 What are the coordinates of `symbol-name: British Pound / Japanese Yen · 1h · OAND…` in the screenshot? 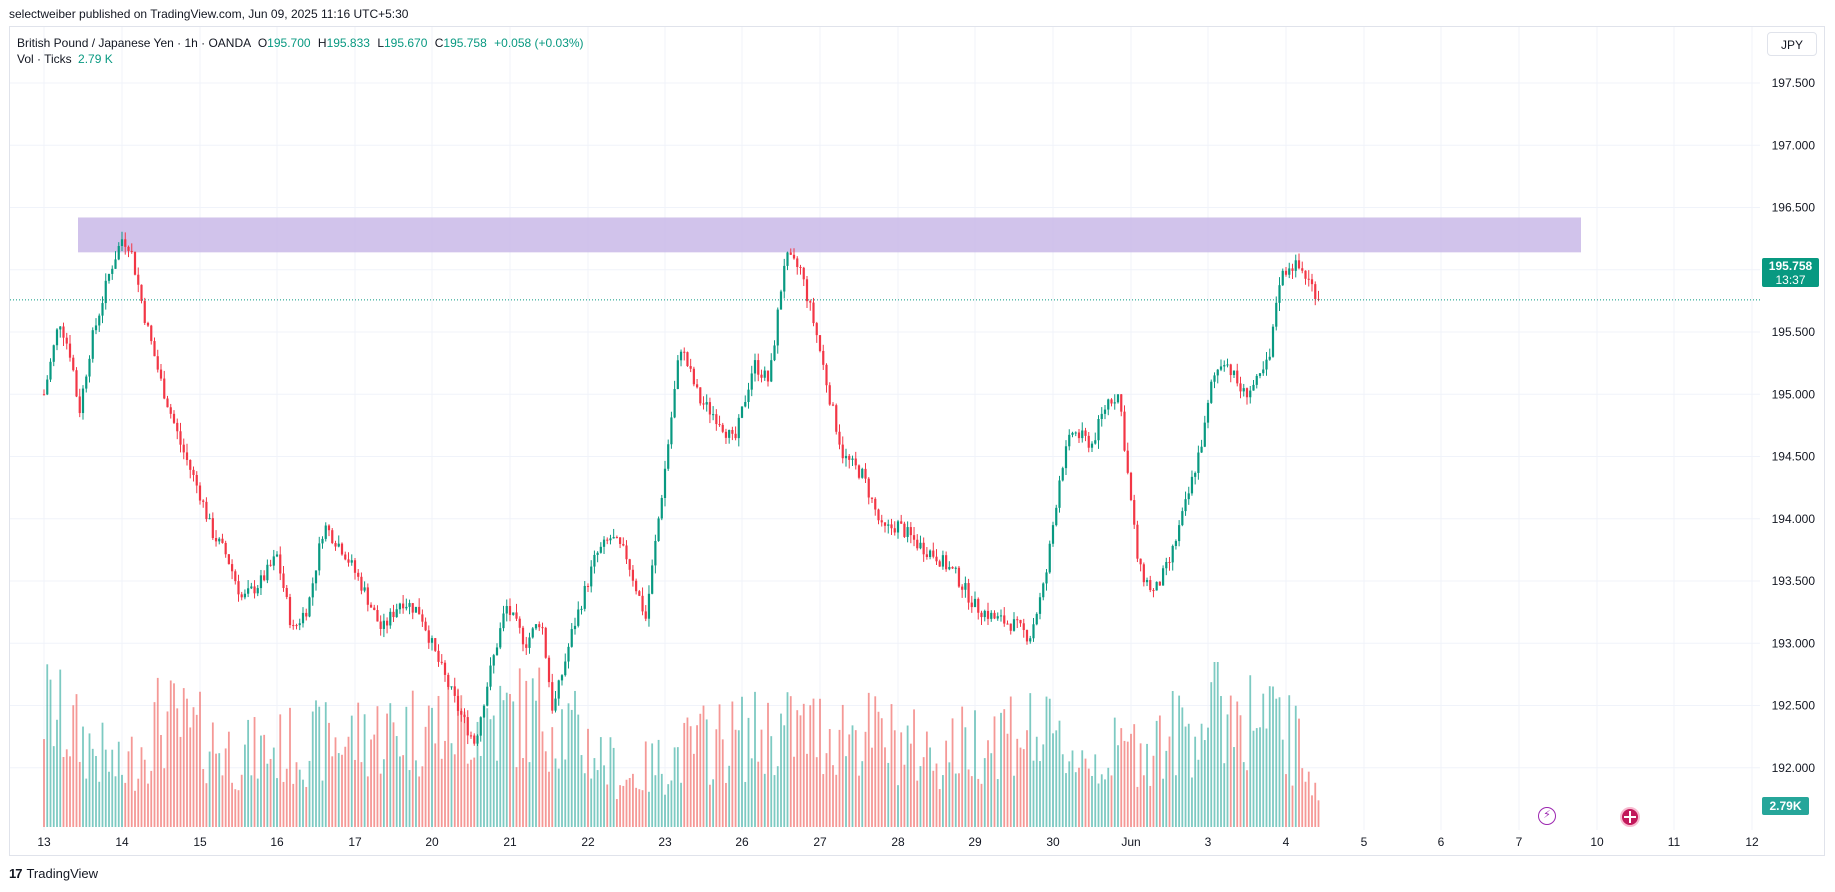 It's located at (134, 43).